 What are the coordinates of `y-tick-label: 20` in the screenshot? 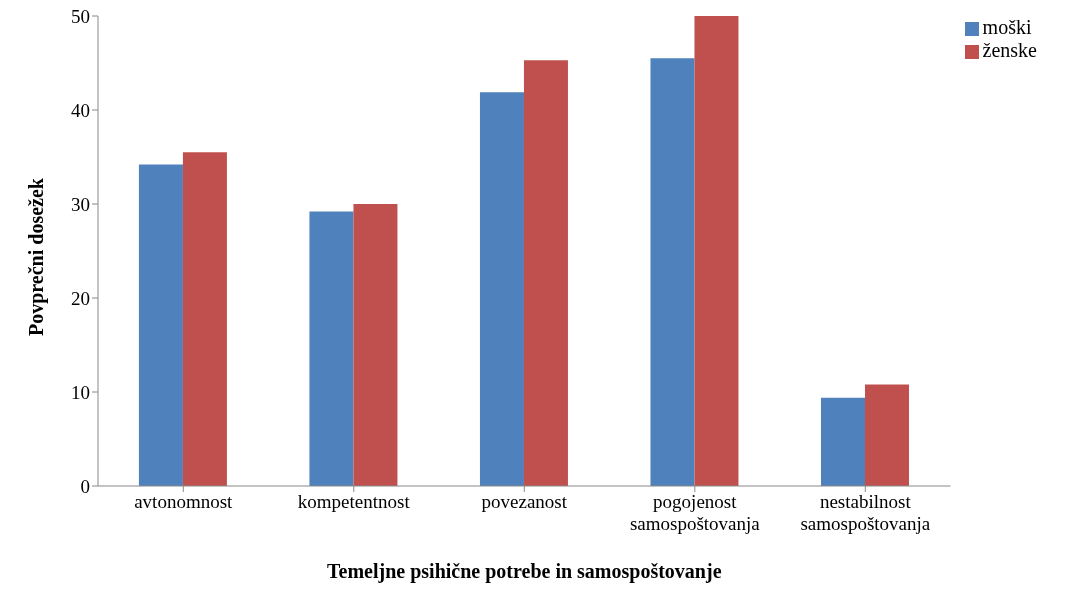 It's located at (80, 298).